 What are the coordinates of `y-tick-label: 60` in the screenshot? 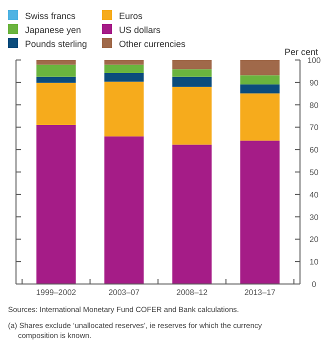 It's located at (314, 150).